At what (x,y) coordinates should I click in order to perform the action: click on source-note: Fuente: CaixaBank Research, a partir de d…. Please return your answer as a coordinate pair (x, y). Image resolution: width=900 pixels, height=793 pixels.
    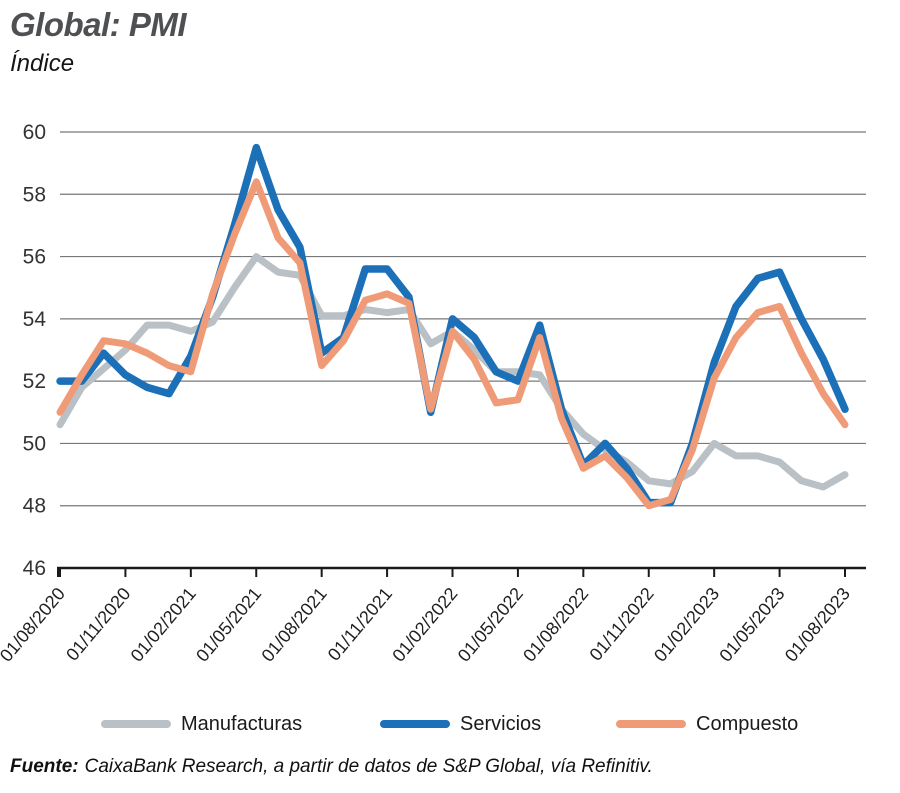
    Looking at the image, I should click on (450, 767).